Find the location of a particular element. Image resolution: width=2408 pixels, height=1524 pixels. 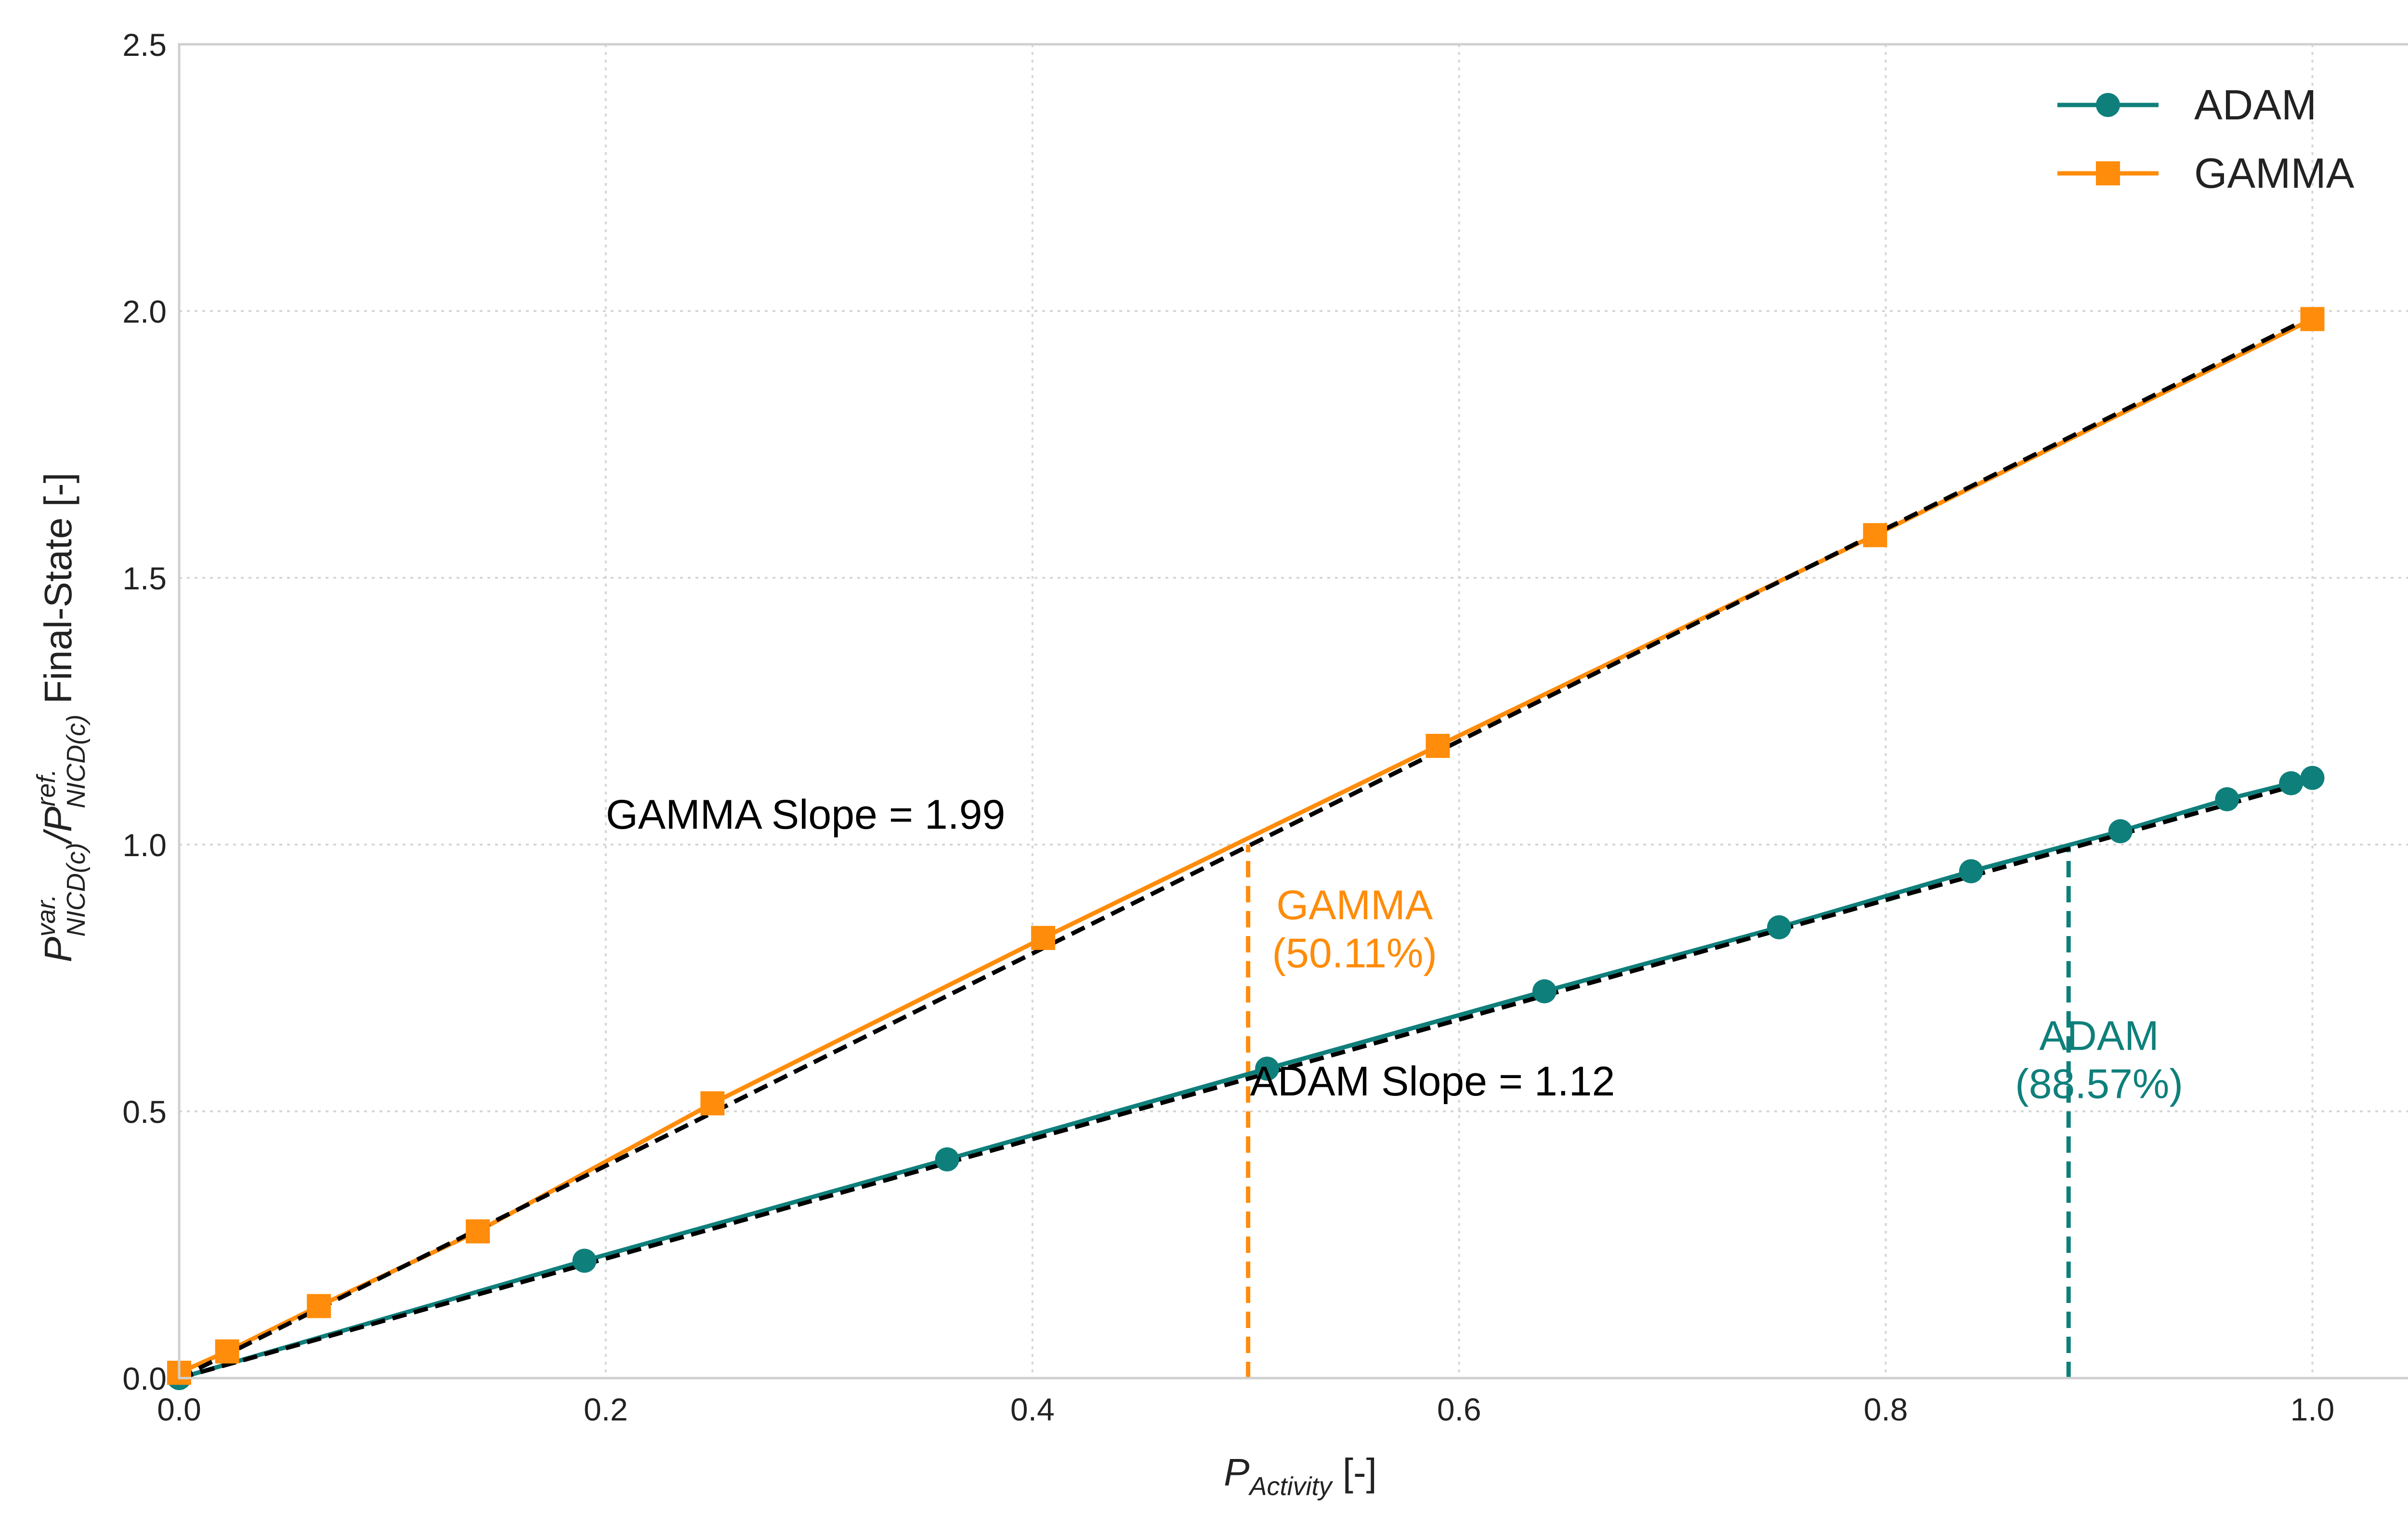

legend-marker-gamma is located at coordinates (2108, 173).